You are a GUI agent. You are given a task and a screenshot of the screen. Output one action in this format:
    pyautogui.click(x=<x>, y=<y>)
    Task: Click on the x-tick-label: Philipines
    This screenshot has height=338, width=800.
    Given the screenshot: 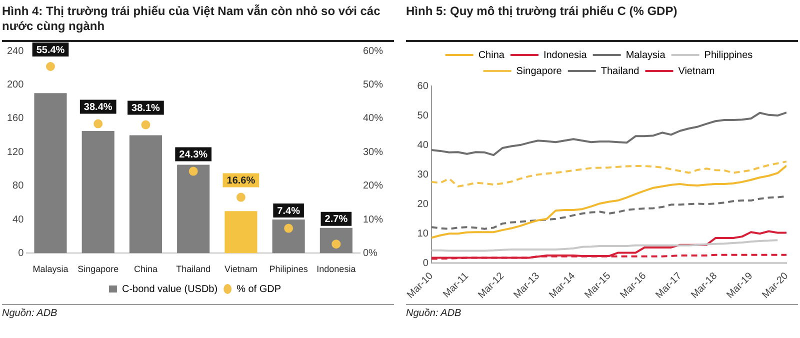 What is the action you would take?
    pyautogui.click(x=288, y=269)
    